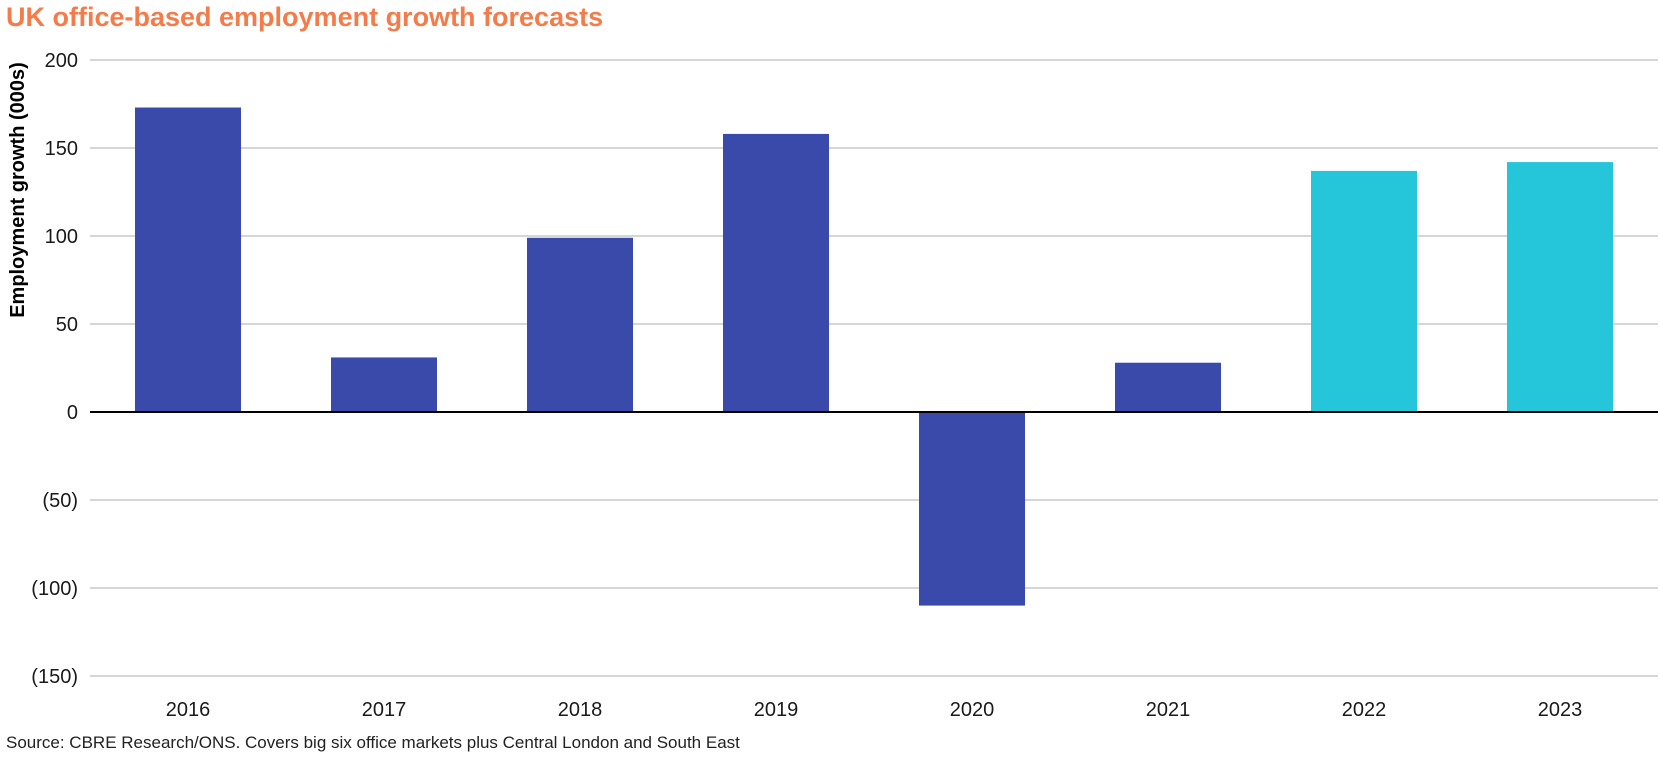 This screenshot has height=760, width=1660. I want to click on bar-2017, so click(384, 384).